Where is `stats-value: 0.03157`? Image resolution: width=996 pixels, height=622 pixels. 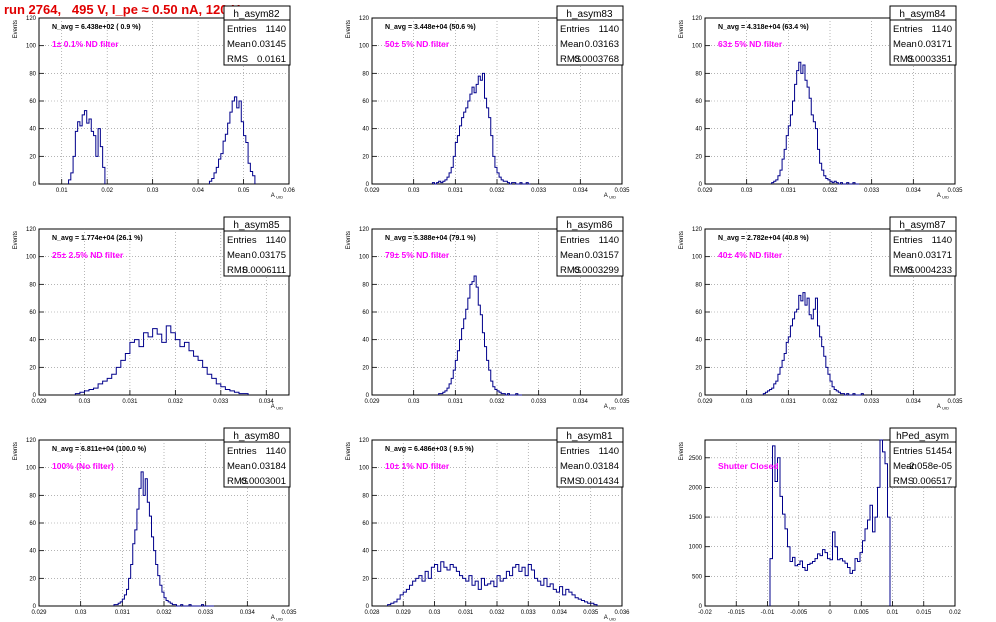
stats-value: 0.03157 is located at coordinates (602, 255).